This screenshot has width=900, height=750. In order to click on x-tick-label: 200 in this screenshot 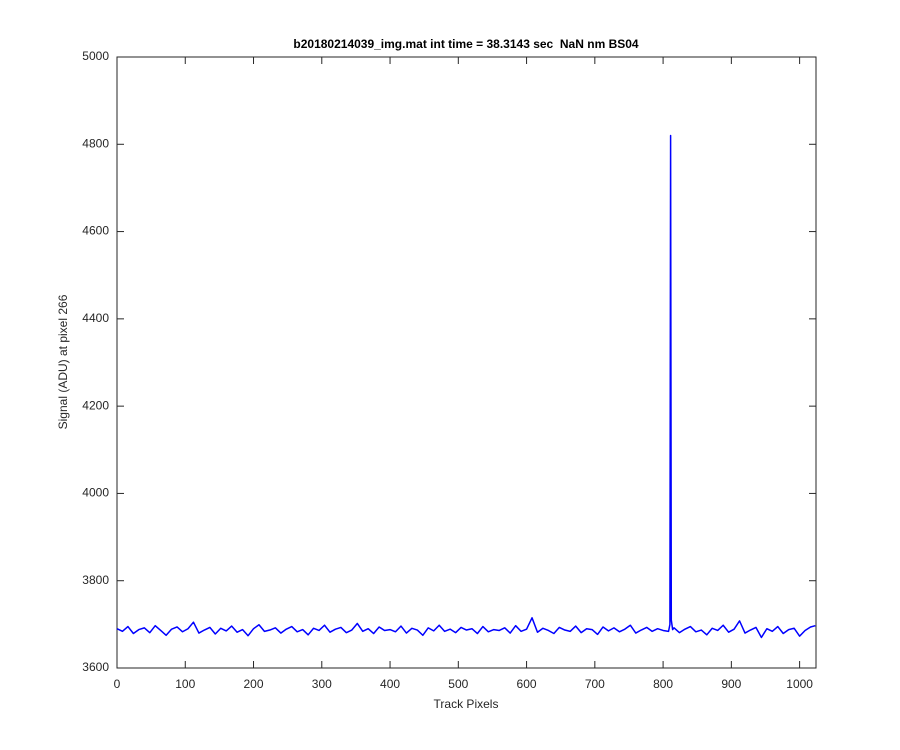, I will do `click(254, 684)`.